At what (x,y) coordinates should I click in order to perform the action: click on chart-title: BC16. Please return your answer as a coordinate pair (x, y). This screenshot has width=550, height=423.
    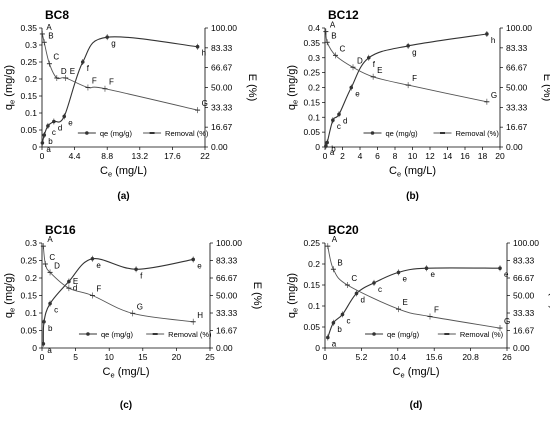
    Looking at the image, I should click on (60, 230).